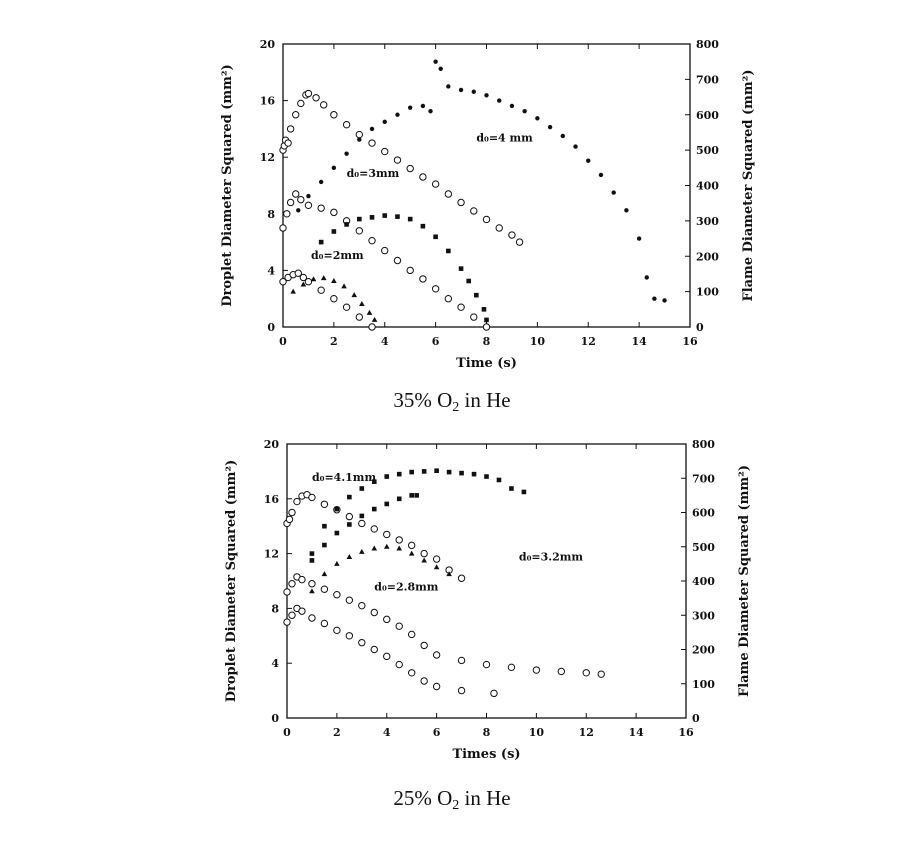  What do you see at coordinates (486, 754) in the screenshot?
I see `x-axis-label: Times (s)` at bounding box center [486, 754].